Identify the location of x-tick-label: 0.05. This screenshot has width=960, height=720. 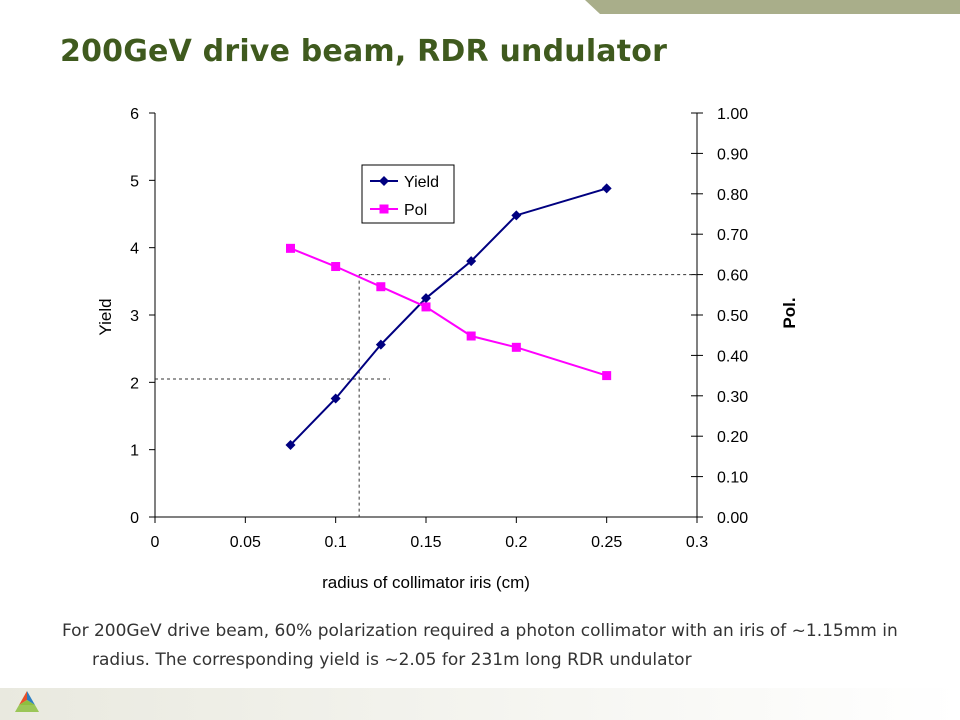
(245, 542).